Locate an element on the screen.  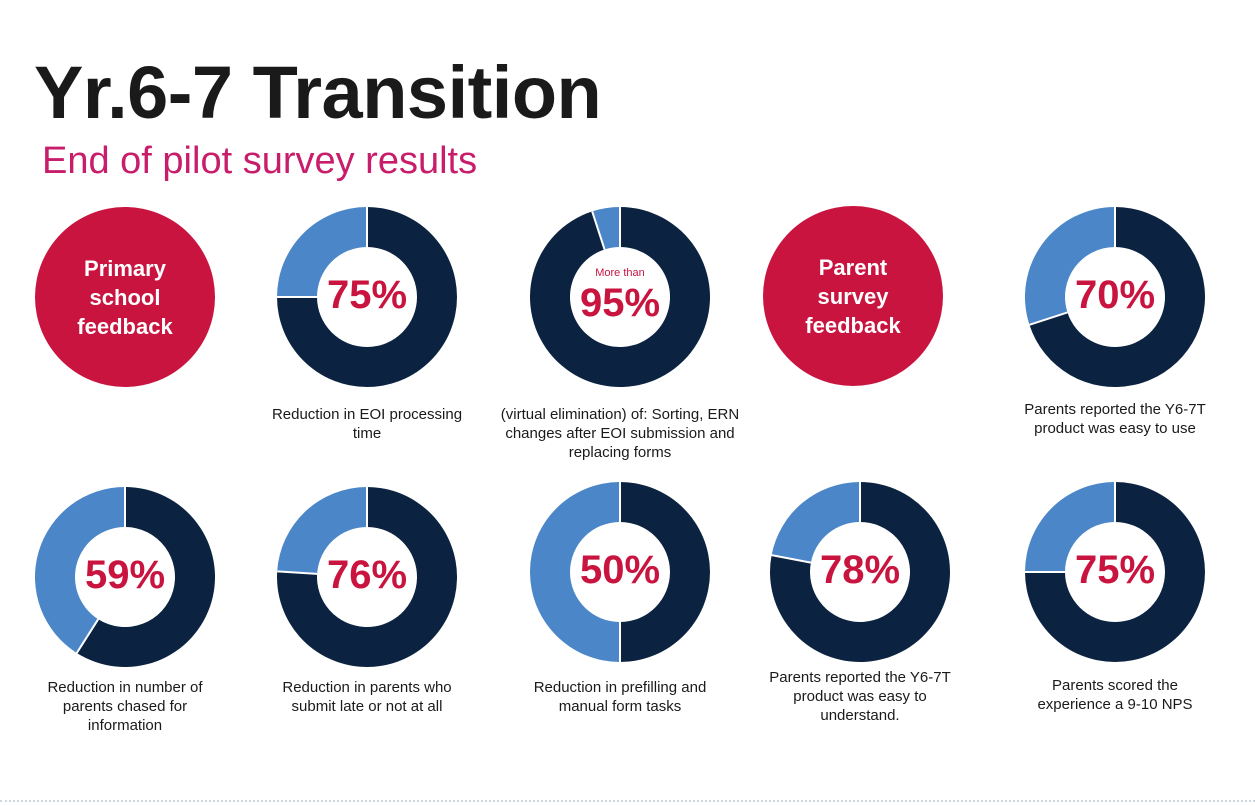
donut-chart-2: More than 95% is located at coordinates (620, 297).